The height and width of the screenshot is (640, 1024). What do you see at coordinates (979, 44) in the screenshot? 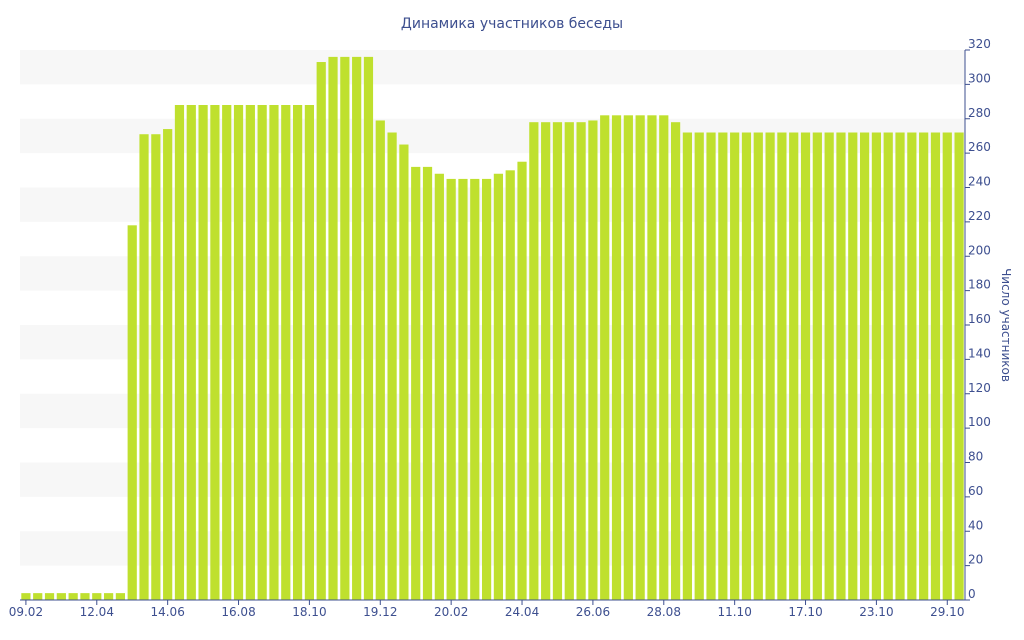
I see `y-tick-label: 320` at bounding box center [979, 44].